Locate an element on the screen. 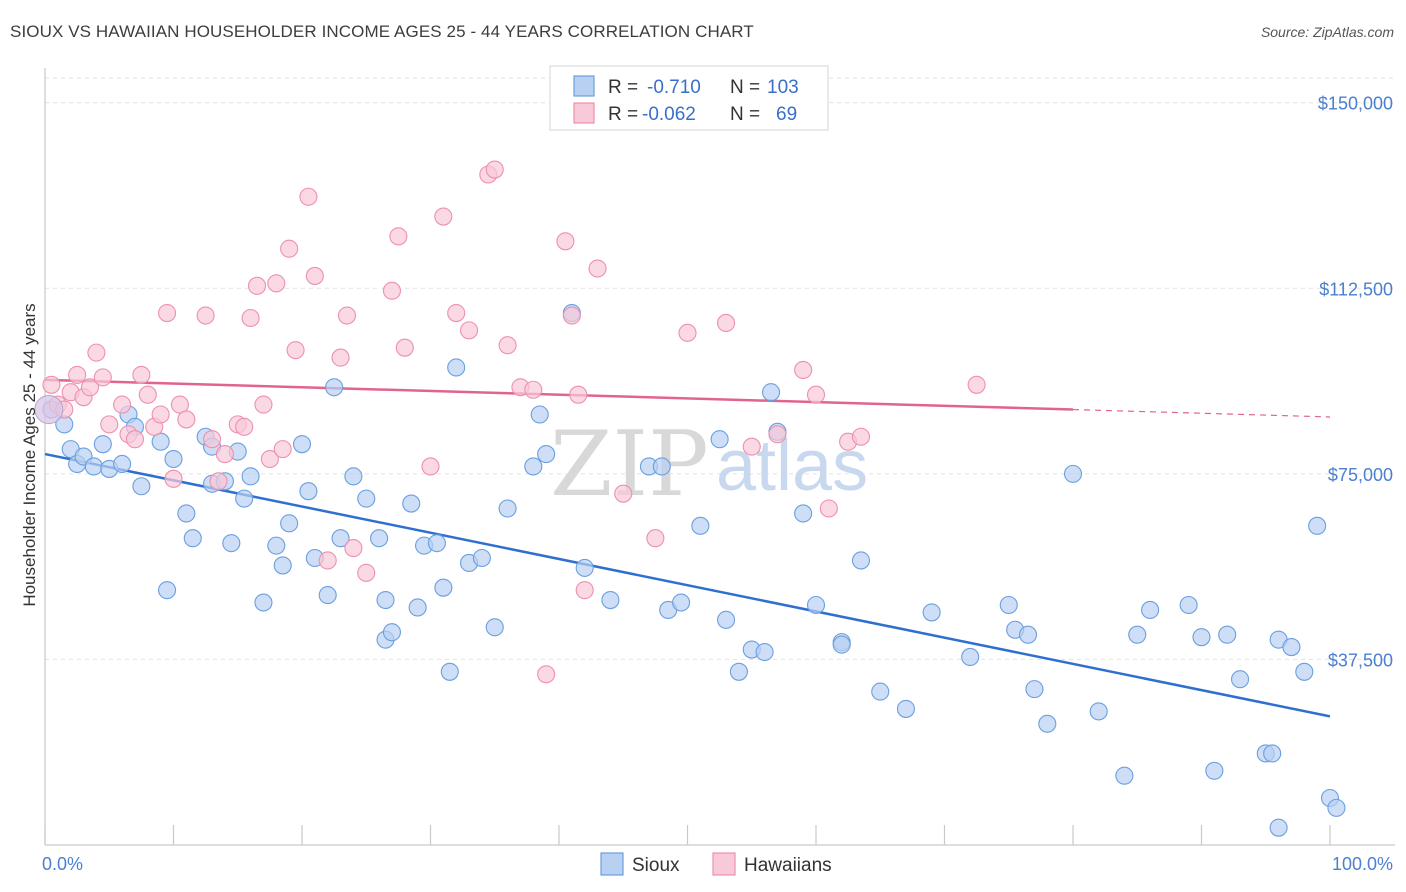 Image resolution: width=1406 pixels, height=892 pixels. legend-r-label-1: R = is located at coordinates (623, 87).